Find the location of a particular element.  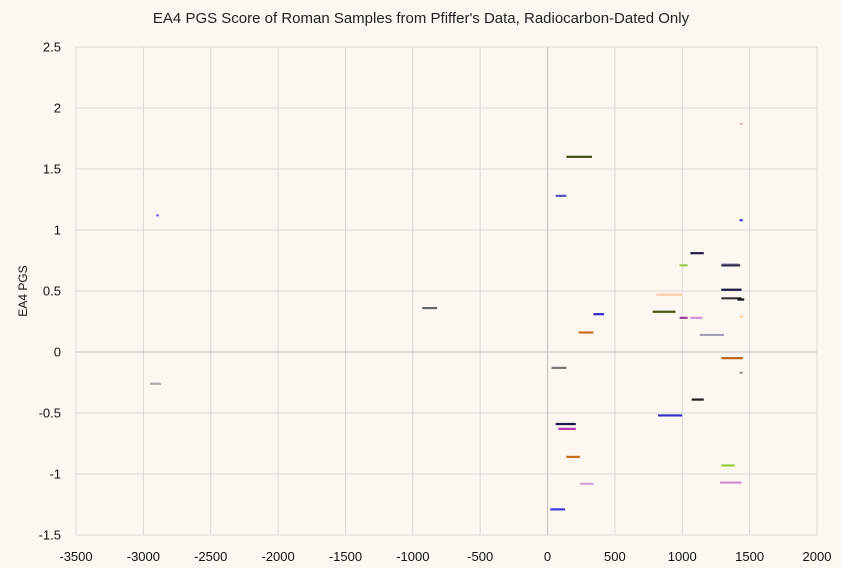

x-tick-label: 0 is located at coordinates (547, 556).